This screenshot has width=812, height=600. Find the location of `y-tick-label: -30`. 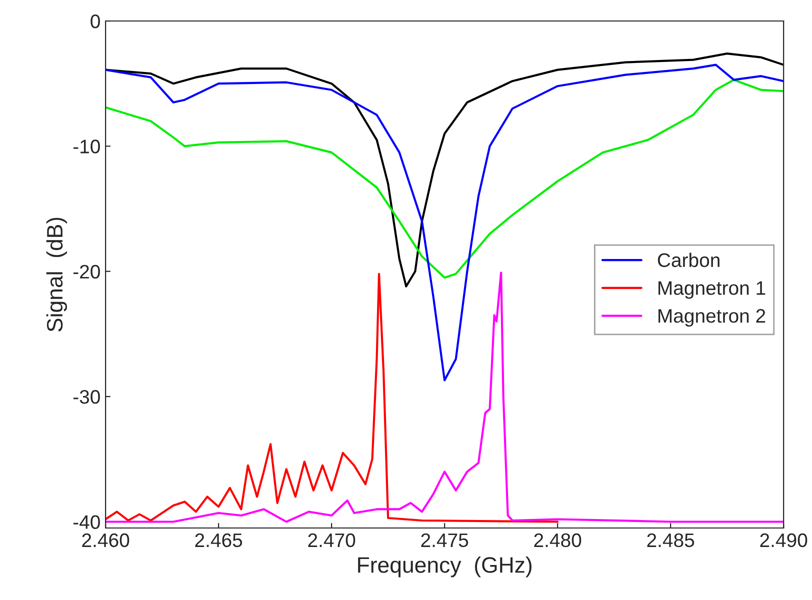

y-tick-label: -30 is located at coordinates (86, 397).